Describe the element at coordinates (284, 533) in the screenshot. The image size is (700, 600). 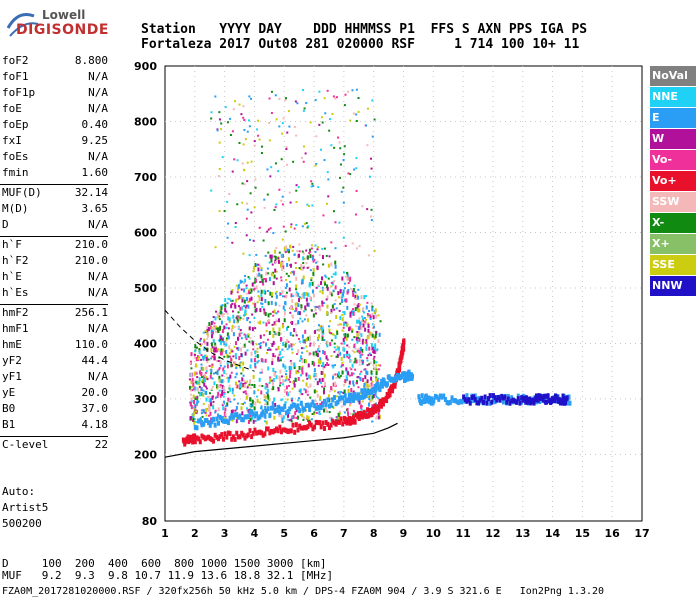
I see `x-tick-label: 5` at that location.